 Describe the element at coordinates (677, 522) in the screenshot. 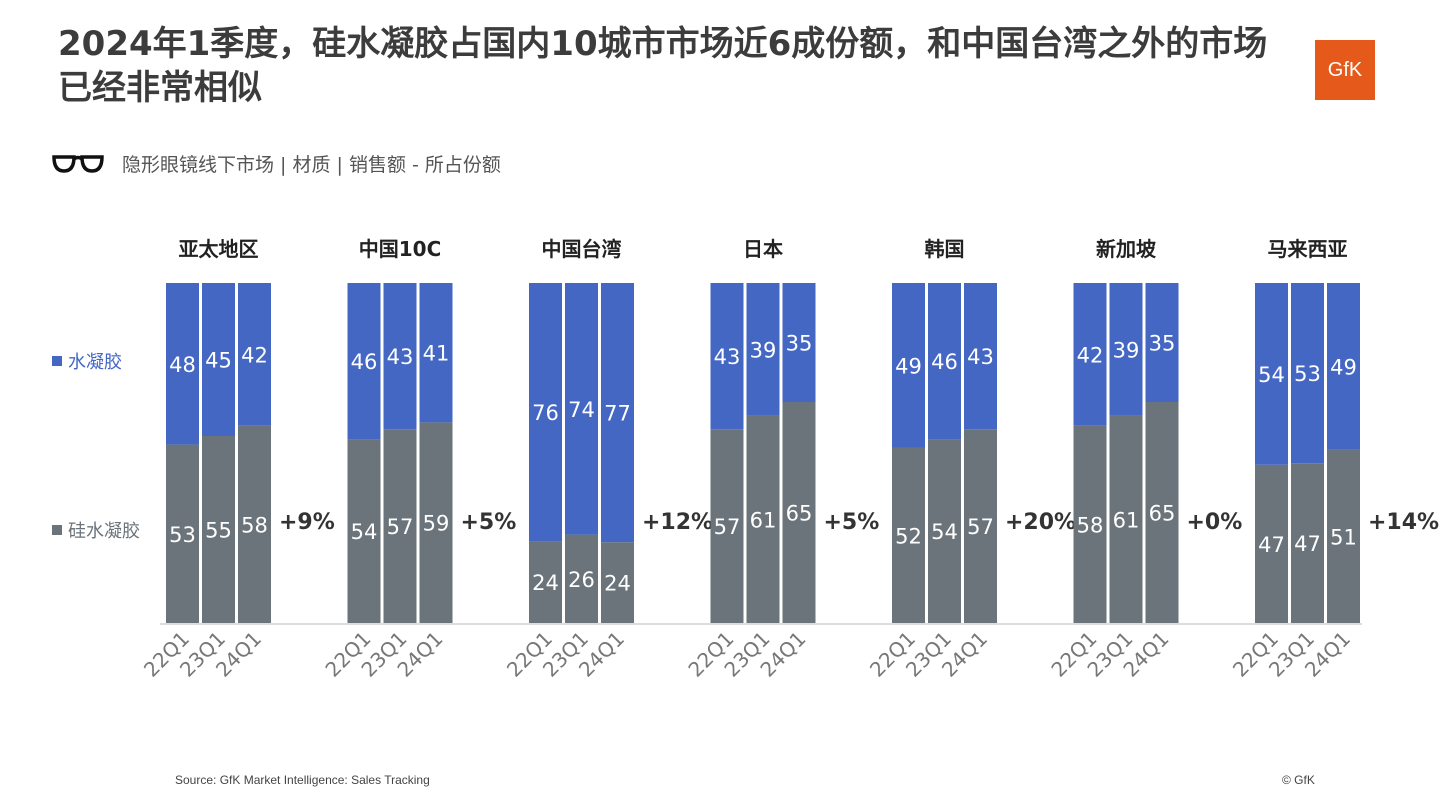

I see `change-label: +12%` at that location.